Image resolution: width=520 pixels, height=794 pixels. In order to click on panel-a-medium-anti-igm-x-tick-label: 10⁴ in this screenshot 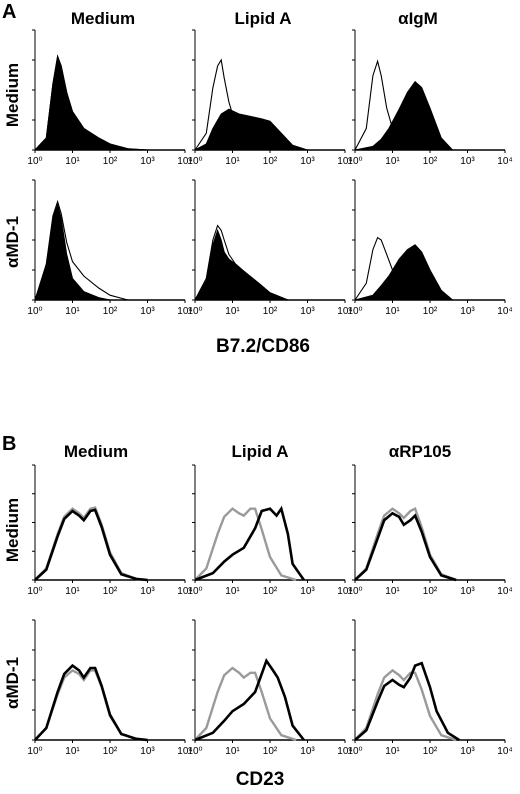, I will do `click(504, 161)`.